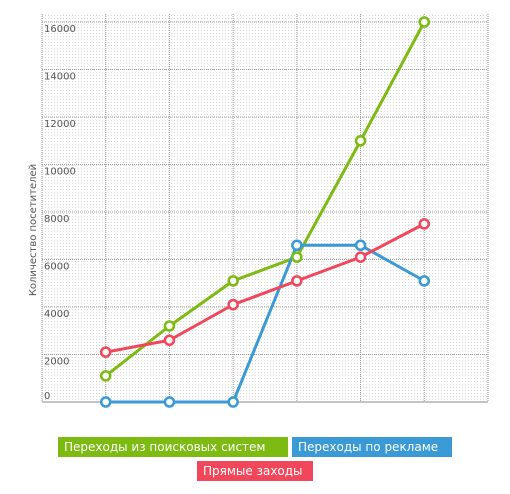 The image size is (510, 494). What do you see at coordinates (47, 396) in the screenshot?
I see `y-tick-label: 0` at bounding box center [47, 396].